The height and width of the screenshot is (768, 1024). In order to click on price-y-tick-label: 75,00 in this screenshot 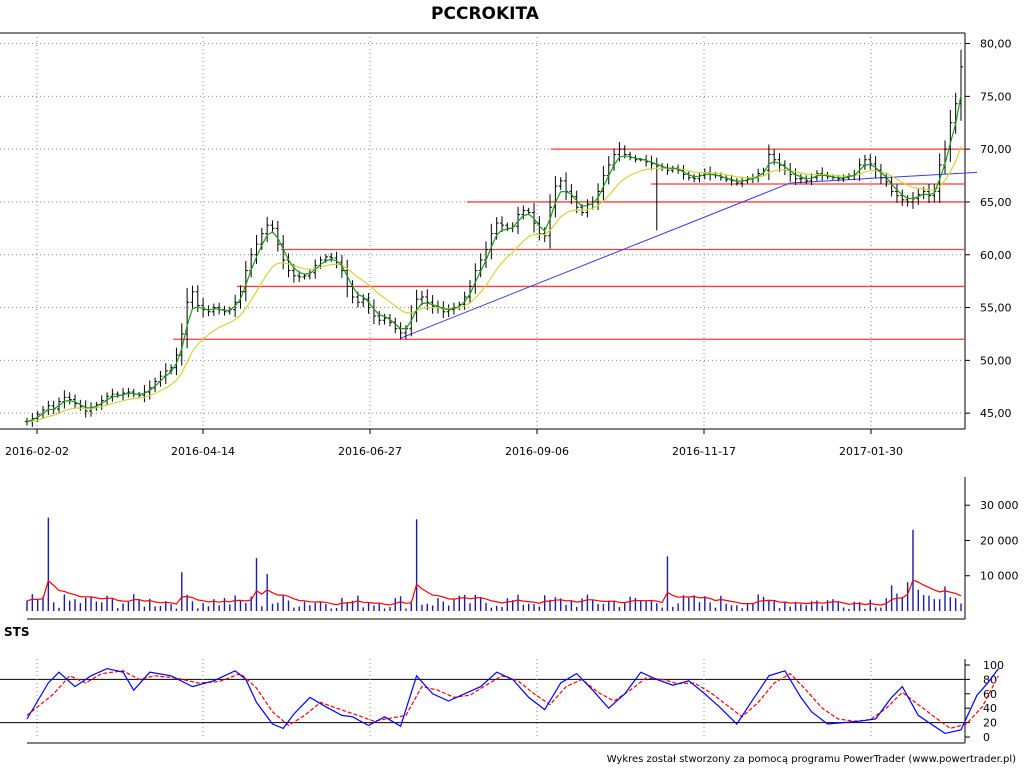, I will do `click(996, 96)`.